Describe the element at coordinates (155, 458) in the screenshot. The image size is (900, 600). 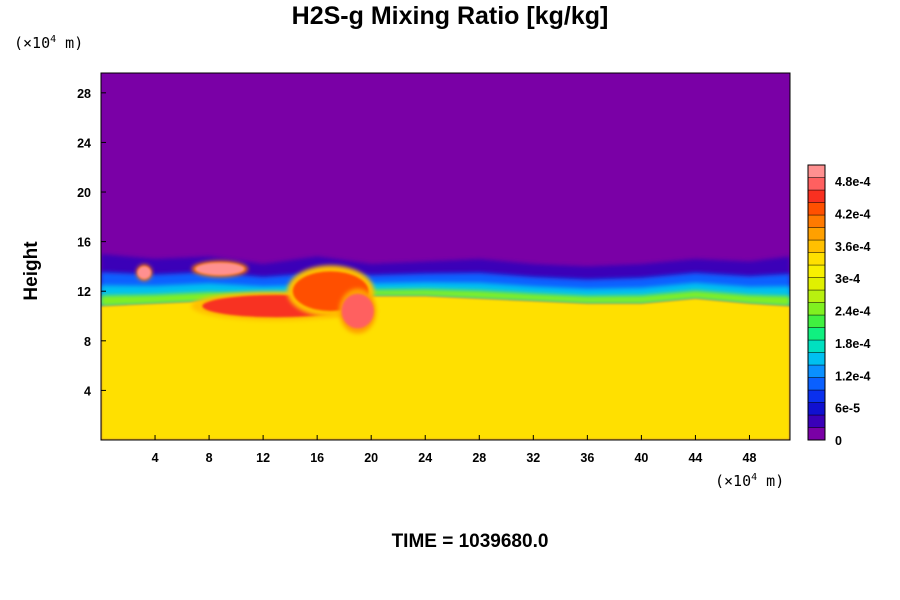
I see `x-tick-label: 4` at that location.